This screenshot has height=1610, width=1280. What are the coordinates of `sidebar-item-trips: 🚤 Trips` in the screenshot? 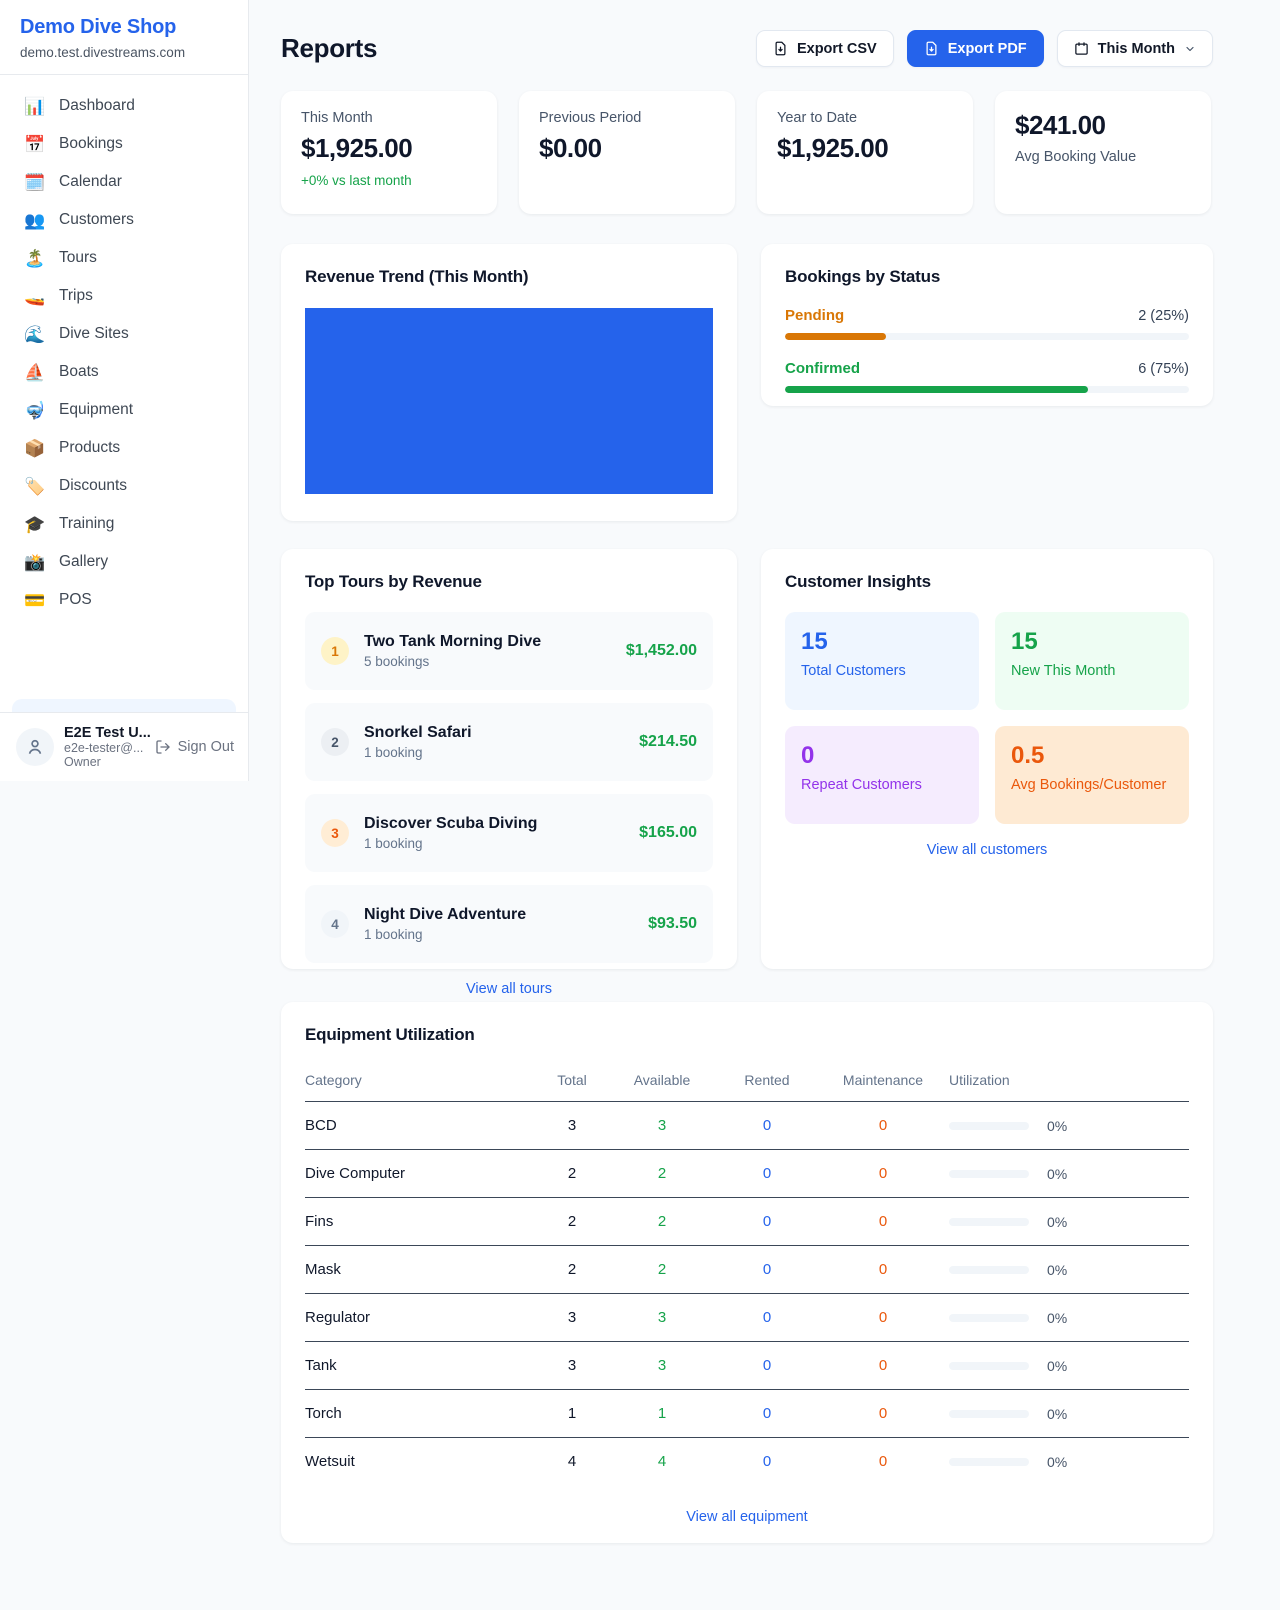 It's located at (124, 296).